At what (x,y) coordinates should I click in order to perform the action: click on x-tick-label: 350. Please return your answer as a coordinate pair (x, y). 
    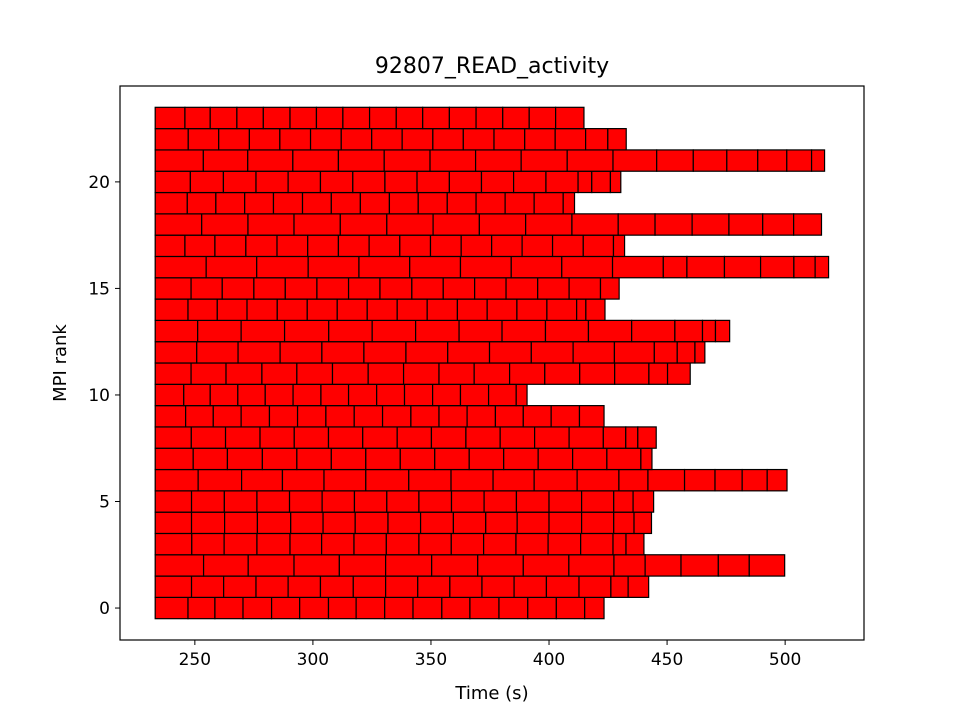
    Looking at the image, I should click on (431, 660).